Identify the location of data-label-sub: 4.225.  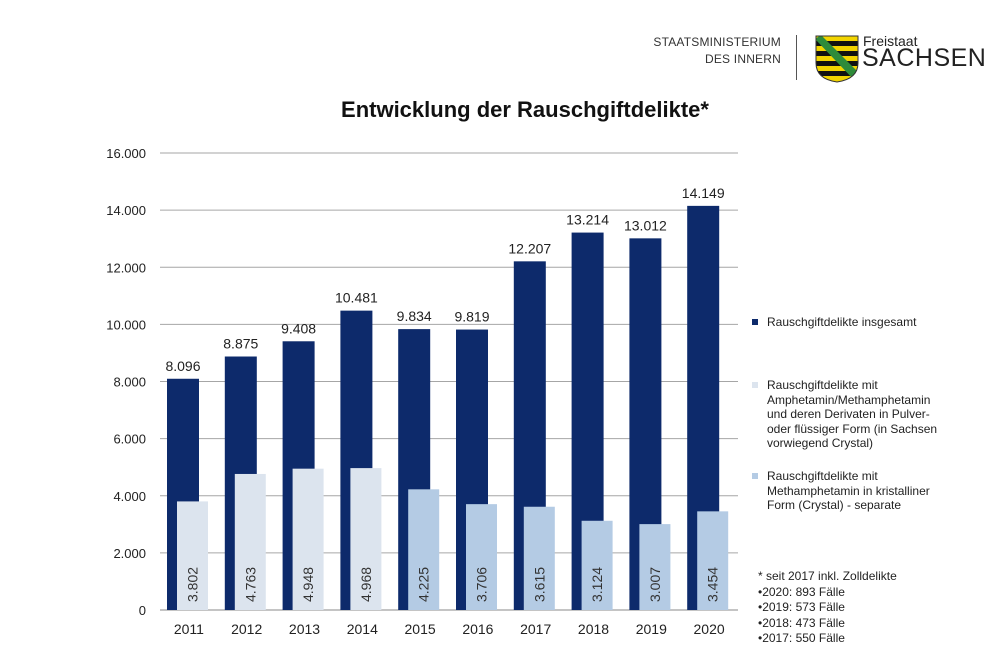
(424, 584).